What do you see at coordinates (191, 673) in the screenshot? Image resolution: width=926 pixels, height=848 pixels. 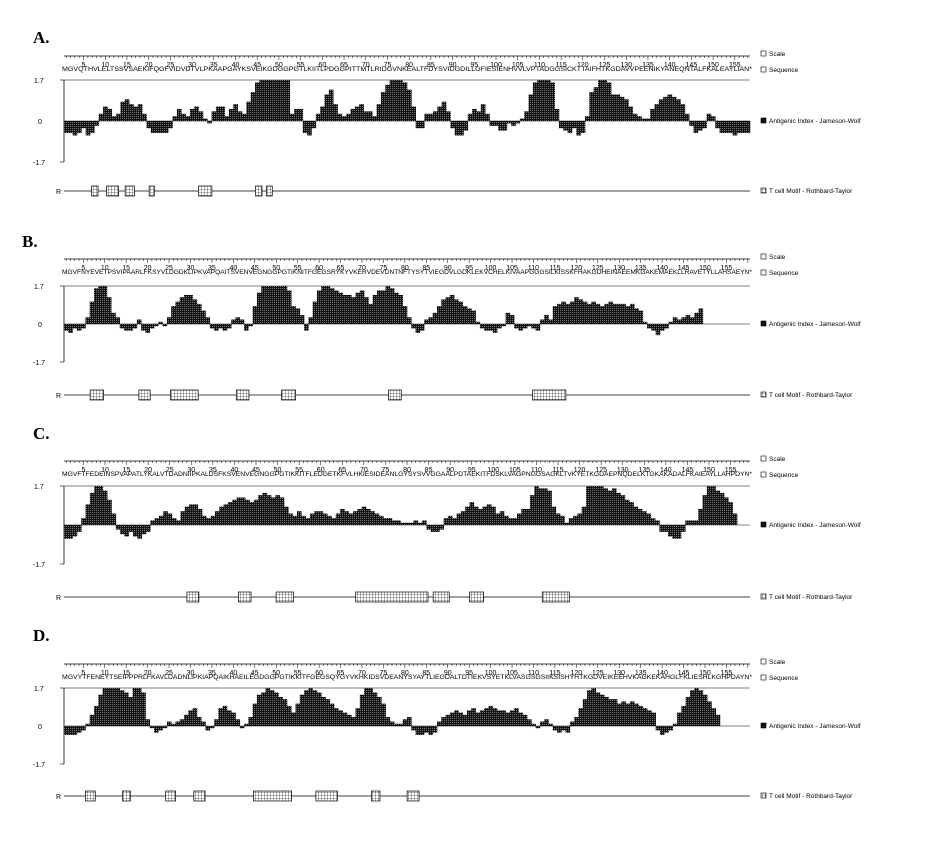 I see `scale-tick-label: 30` at bounding box center [191, 673].